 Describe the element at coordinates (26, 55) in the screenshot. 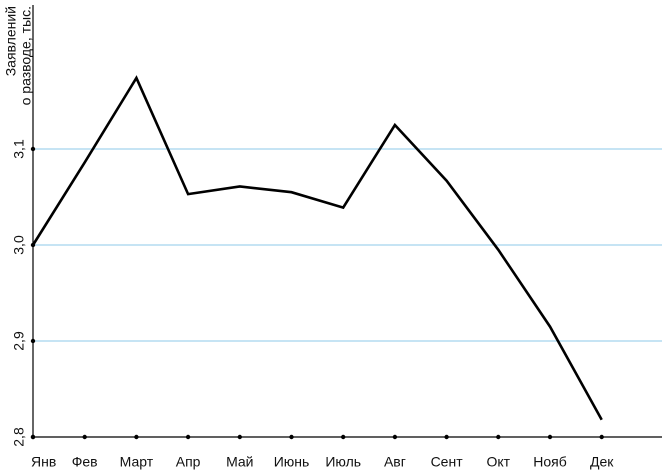

I see `y-axis-title: о разводе, тыс.` at that location.